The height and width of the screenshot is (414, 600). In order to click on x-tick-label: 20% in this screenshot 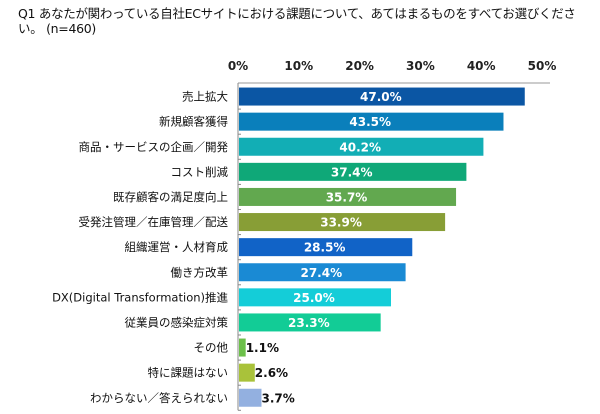, I will do `click(359, 66)`.